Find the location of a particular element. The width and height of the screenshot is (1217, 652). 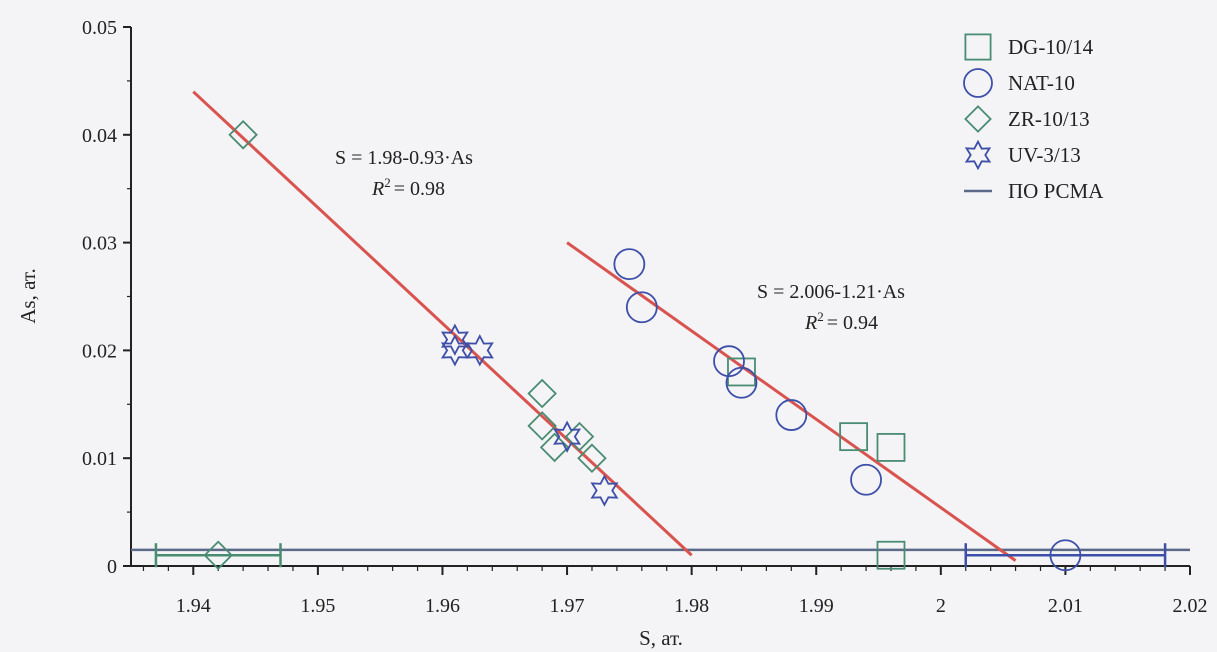

y-tick-label: 0.01 is located at coordinates (99, 459).